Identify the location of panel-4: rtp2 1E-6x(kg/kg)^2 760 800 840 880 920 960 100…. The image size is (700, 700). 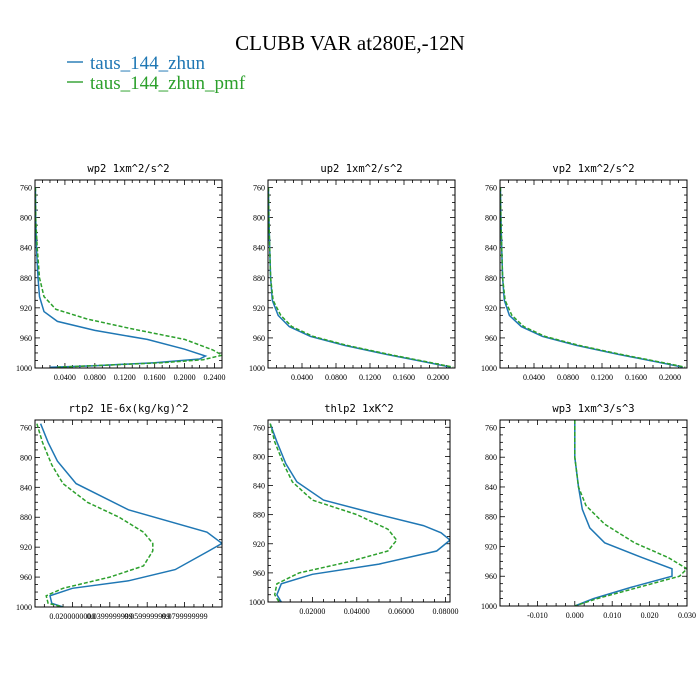
(119, 512).